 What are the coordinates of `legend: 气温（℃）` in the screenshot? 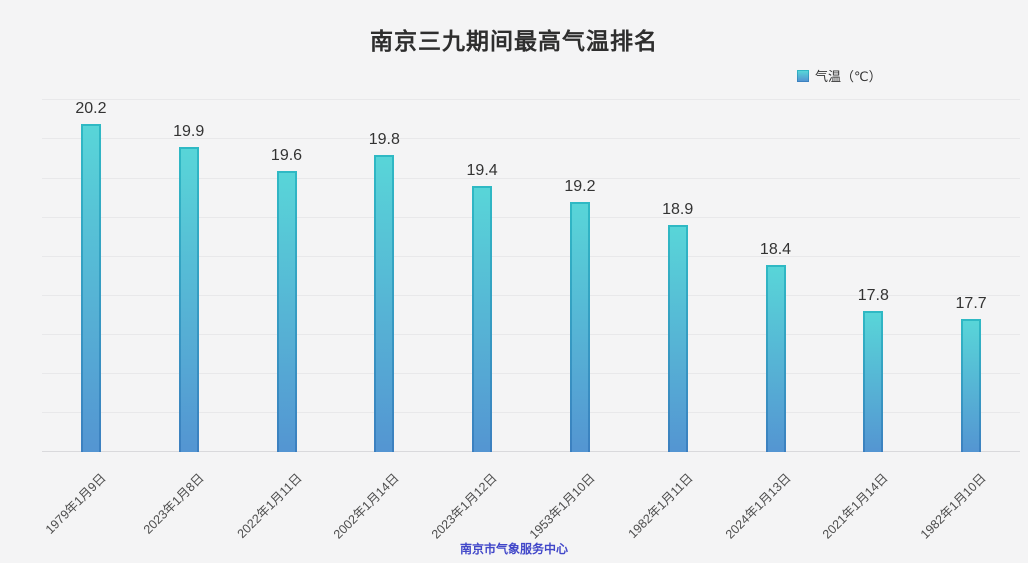 It's located at (839, 75).